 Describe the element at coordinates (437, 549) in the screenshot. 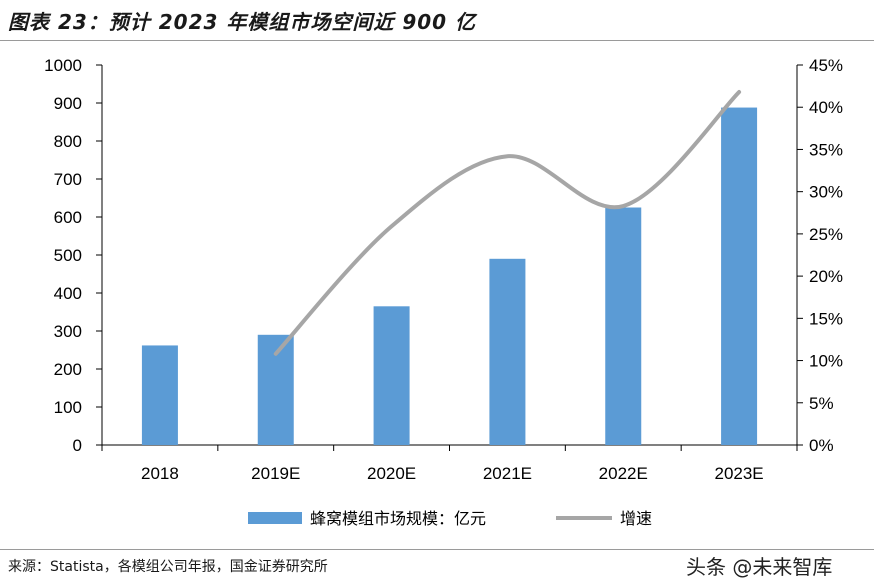

I see `footer-divider` at that location.